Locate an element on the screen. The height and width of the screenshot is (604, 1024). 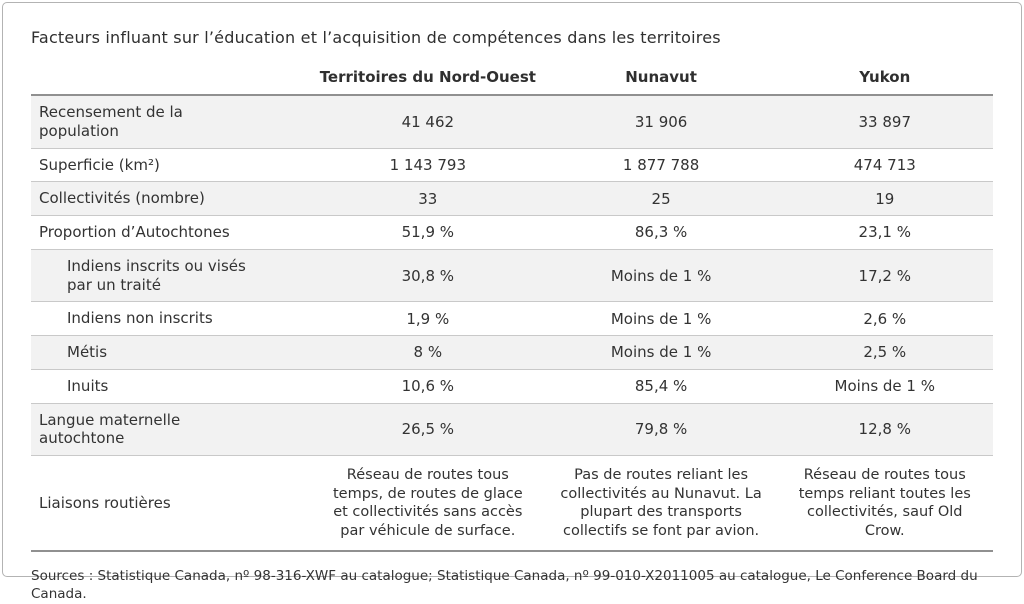
cell-value: 474 713 is located at coordinates (884, 165).